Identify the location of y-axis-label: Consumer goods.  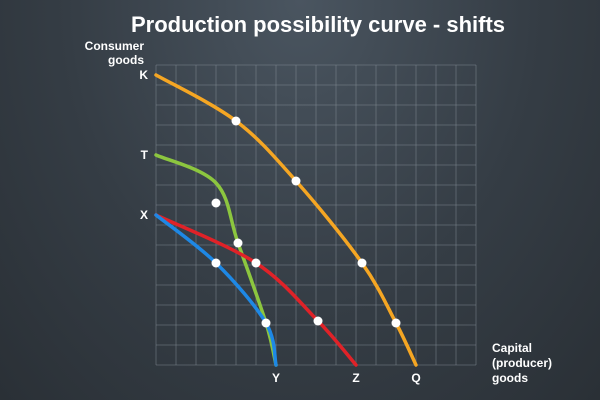
(115, 53).